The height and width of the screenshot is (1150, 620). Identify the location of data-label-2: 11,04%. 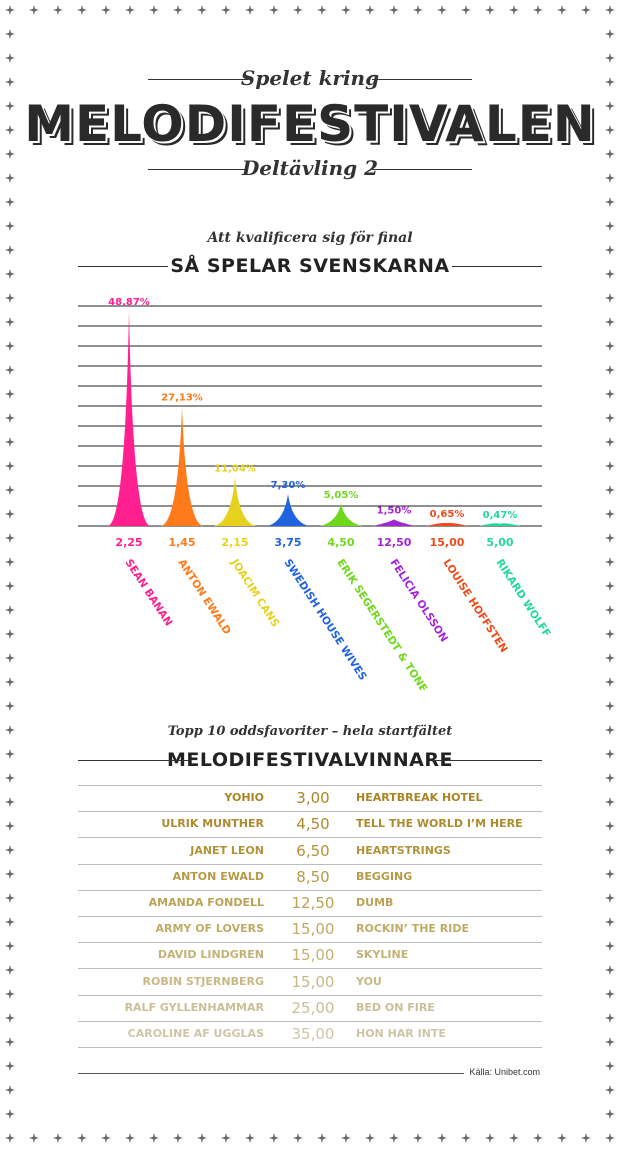
(235, 468).